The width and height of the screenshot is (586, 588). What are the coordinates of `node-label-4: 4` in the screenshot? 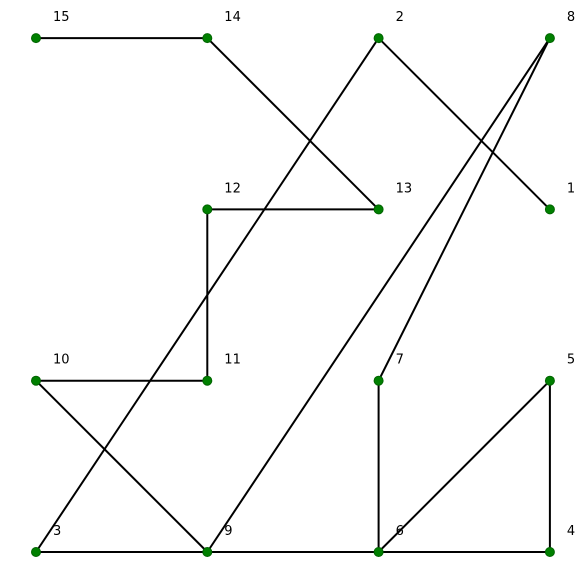 It's located at (571, 531).